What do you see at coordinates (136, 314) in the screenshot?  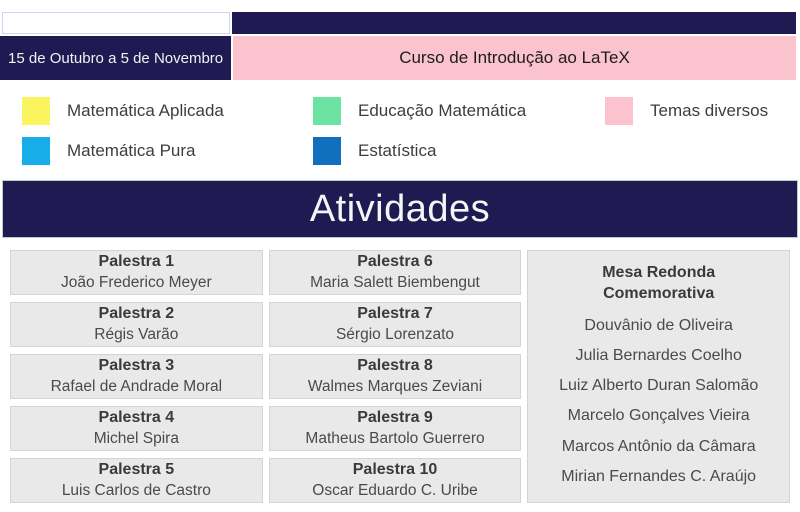 I see `palestra-title: Palestra 2` at bounding box center [136, 314].